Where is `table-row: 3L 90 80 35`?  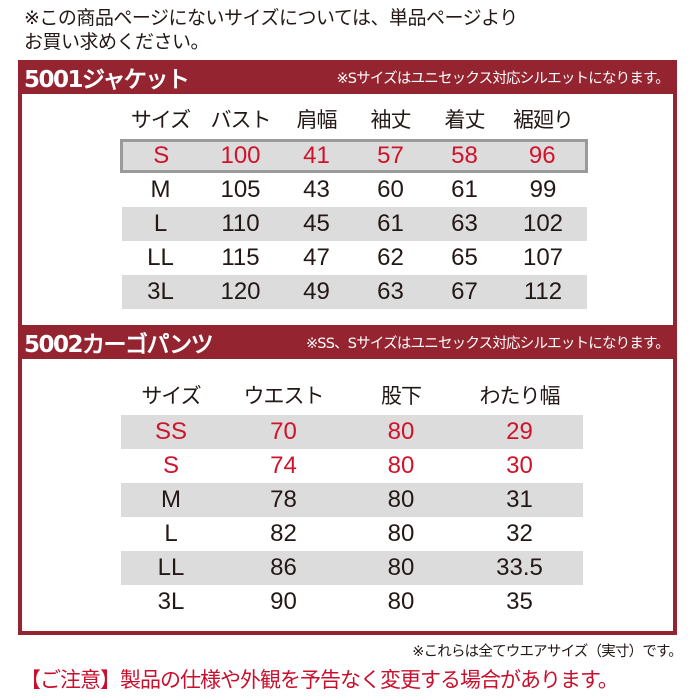
table-row: 3L 90 80 35 is located at coordinates (352, 602).